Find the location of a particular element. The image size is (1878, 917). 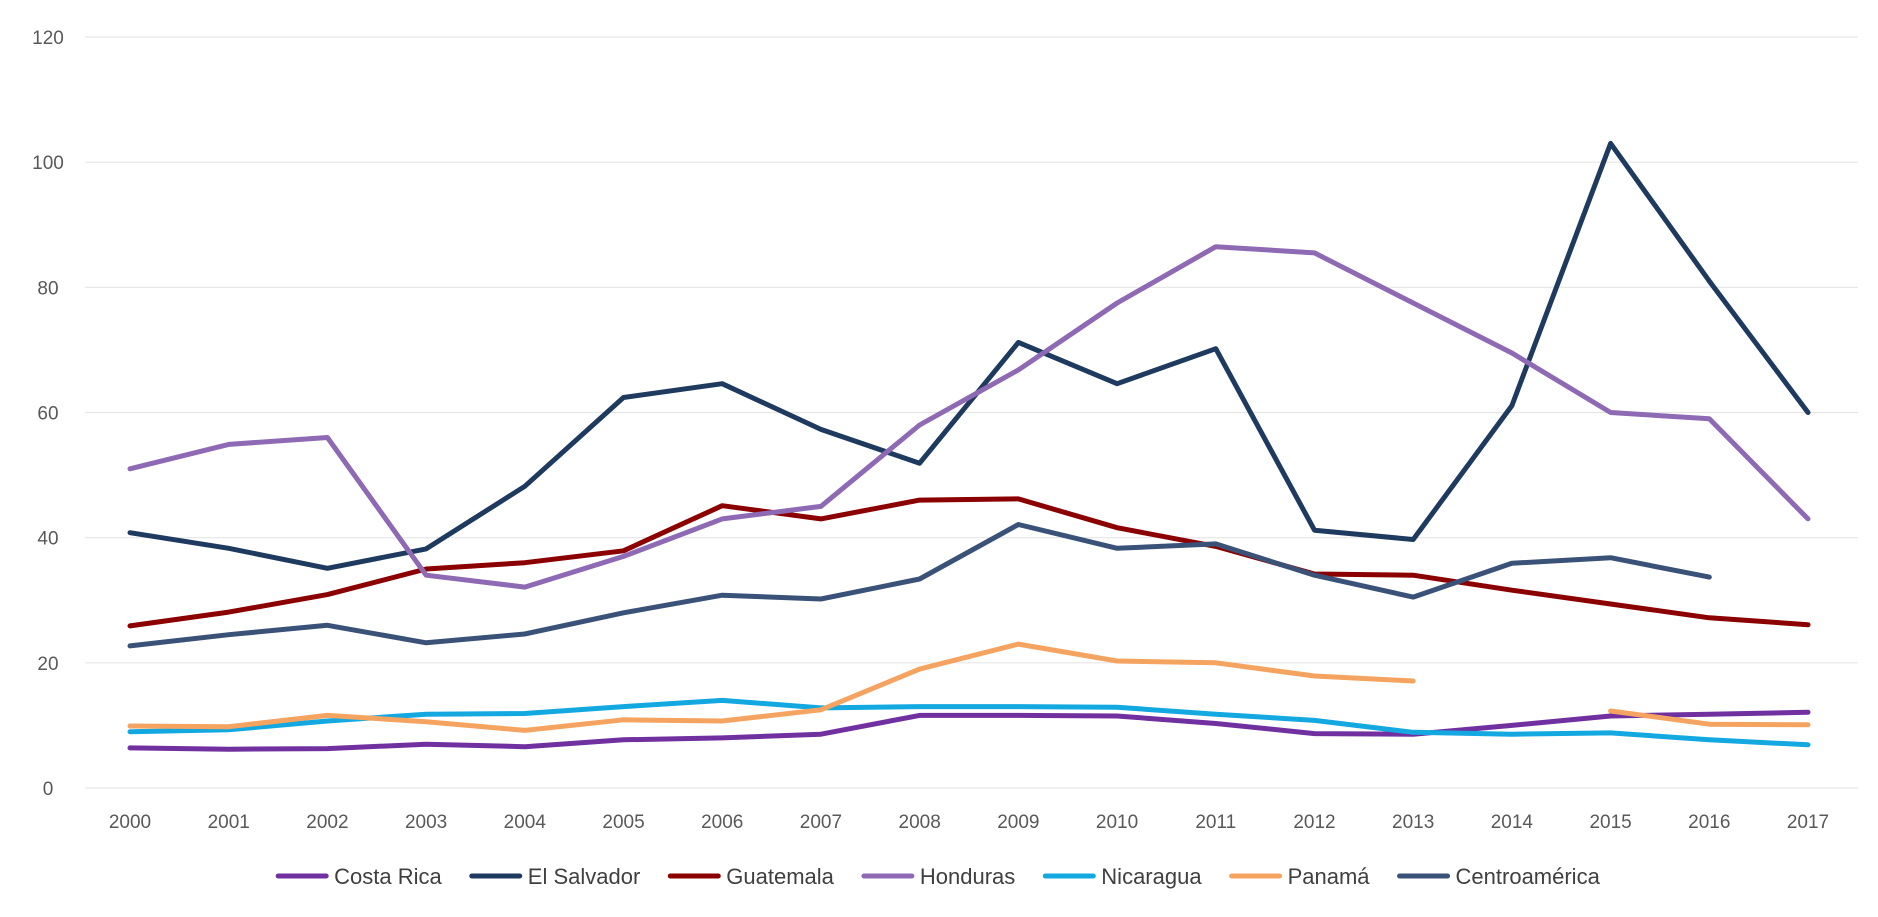

legend-label: Centroamérica is located at coordinates (1528, 876).